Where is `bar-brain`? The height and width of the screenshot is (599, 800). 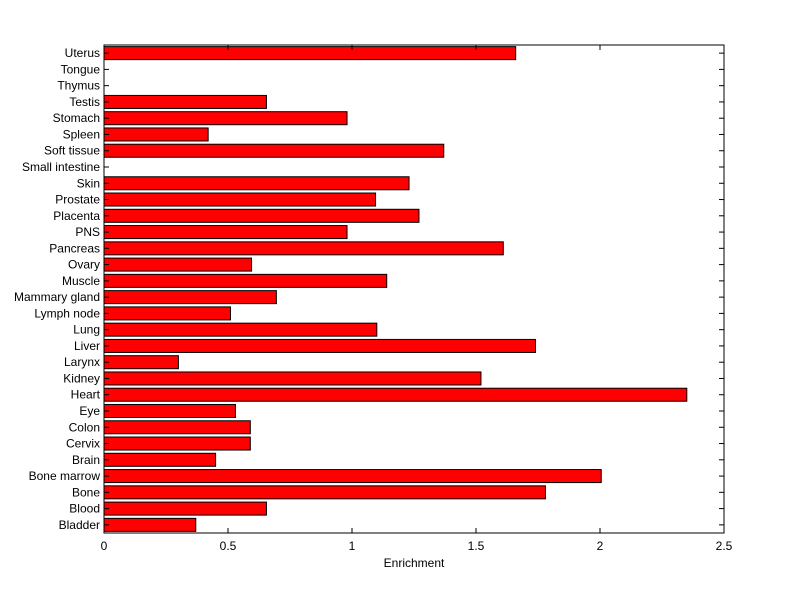 bar-brain is located at coordinates (160, 459).